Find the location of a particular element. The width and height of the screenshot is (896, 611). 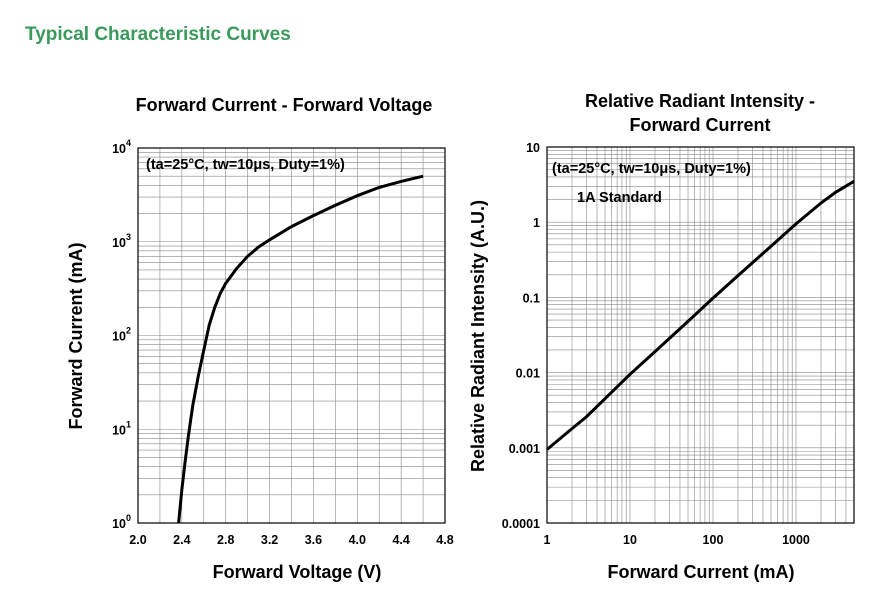

chart2-y-tick-label: 0.0001 is located at coordinates (521, 524).